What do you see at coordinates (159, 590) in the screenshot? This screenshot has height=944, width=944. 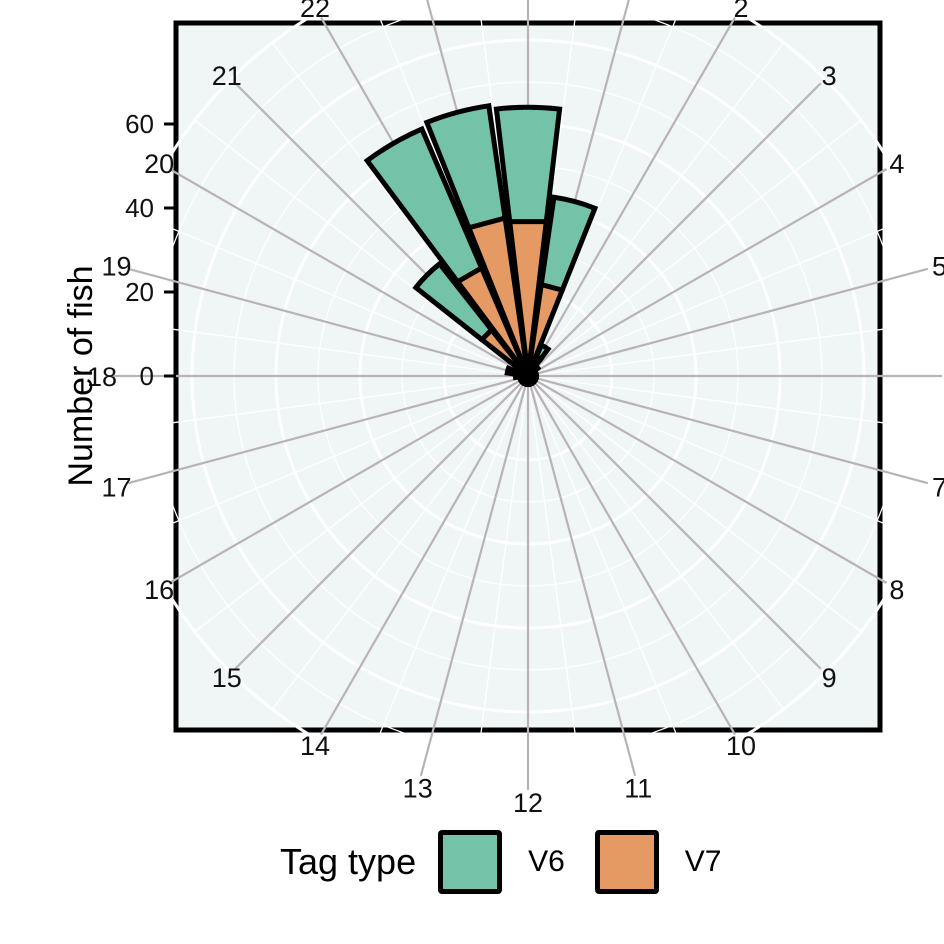 I see `hour-label-16: 16` at bounding box center [159, 590].